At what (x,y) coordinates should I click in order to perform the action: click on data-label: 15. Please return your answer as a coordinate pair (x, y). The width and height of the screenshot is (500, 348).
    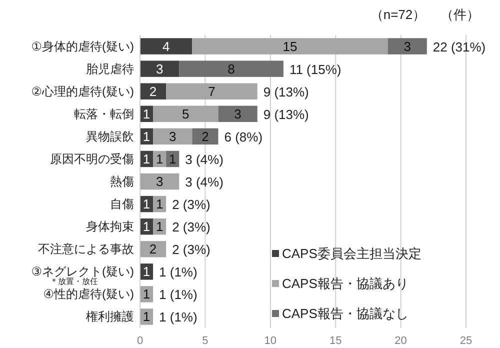
    Looking at the image, I should click on (290, 46).